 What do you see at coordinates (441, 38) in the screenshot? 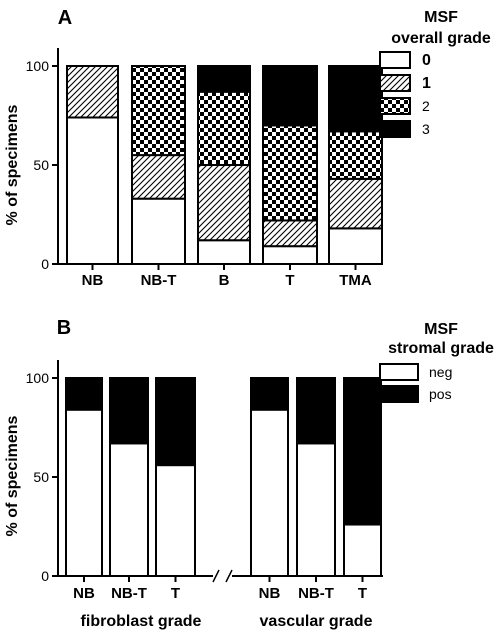
I see `legend-title: overall grade` at bounding box center [441, 38].